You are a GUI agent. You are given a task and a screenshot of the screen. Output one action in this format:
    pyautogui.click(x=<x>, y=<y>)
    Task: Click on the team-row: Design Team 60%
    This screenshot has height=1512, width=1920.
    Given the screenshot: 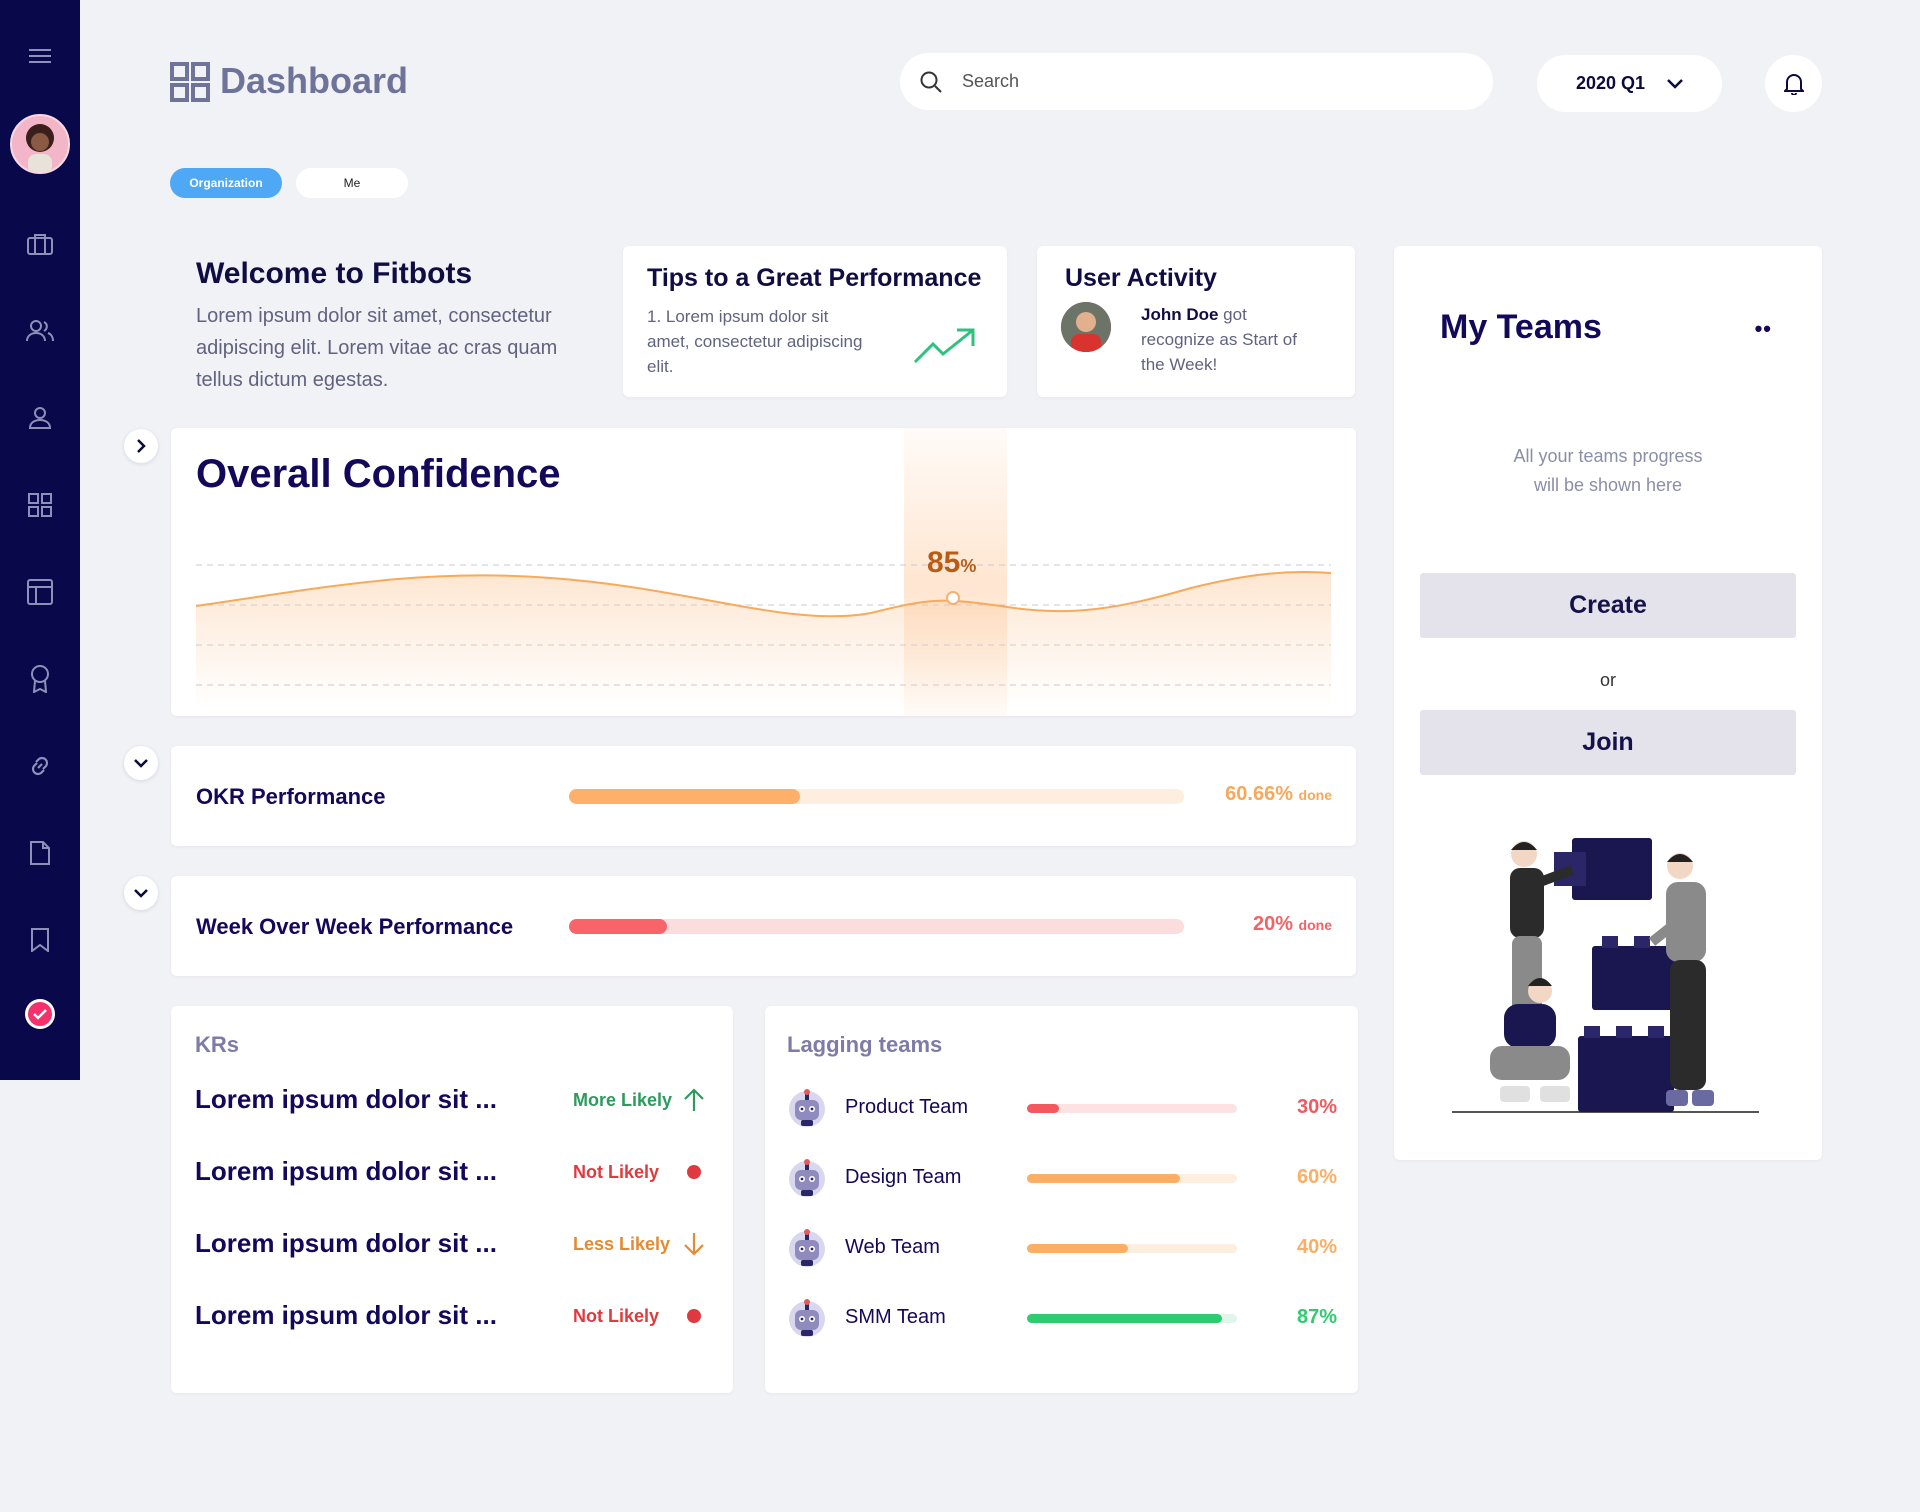 What is the action you would take?
    pyautogui.click(x=1062, y=1178)
    